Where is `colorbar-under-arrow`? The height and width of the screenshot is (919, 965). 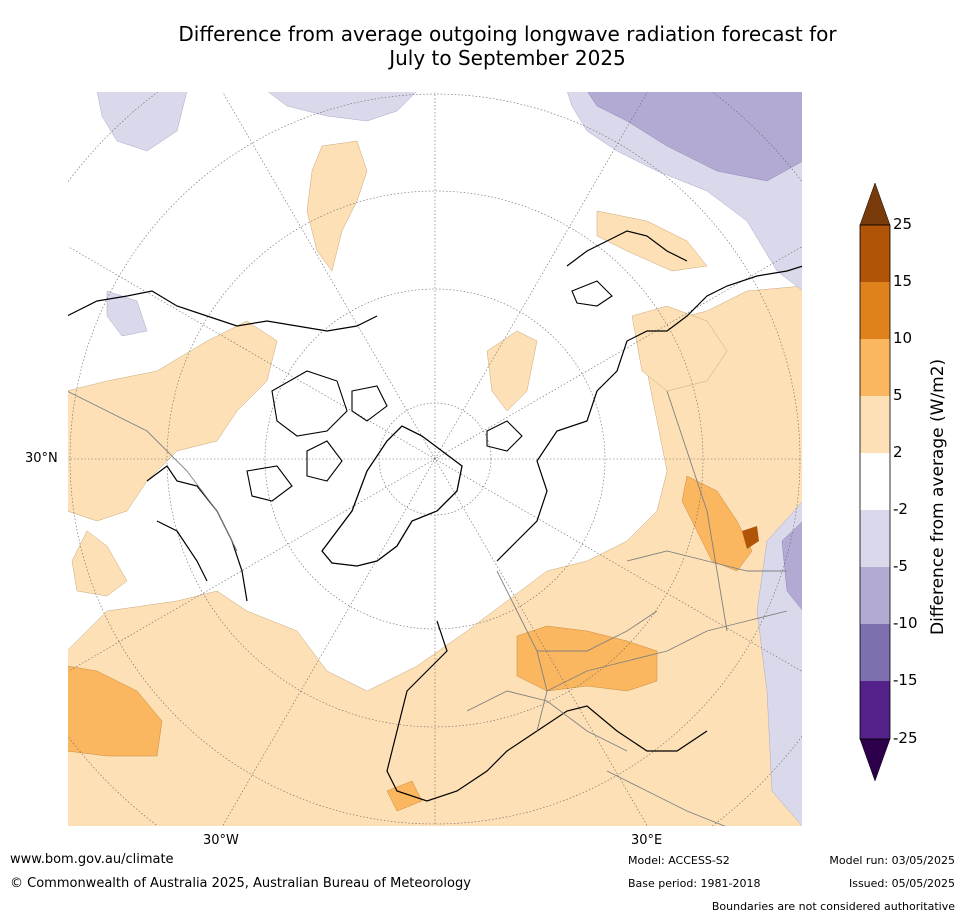 colorbar-under-arrow is located at coordinates (875, 760).